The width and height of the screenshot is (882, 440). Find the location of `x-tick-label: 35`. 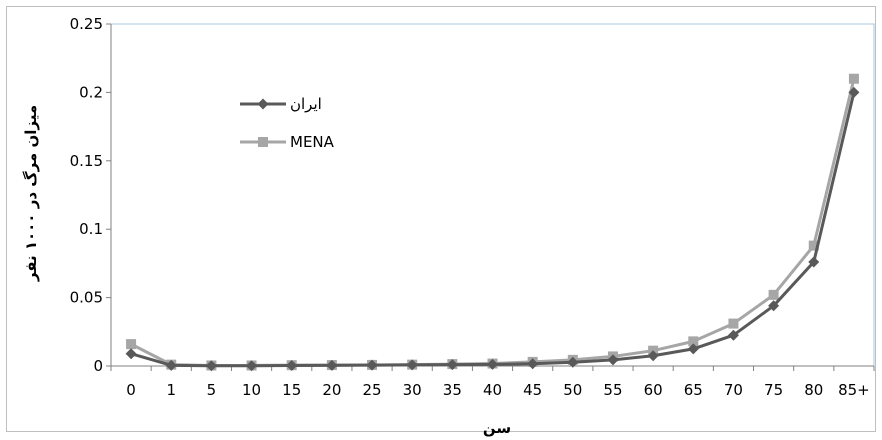

x-tick-label: 35 is located at coordinates (452, 390).